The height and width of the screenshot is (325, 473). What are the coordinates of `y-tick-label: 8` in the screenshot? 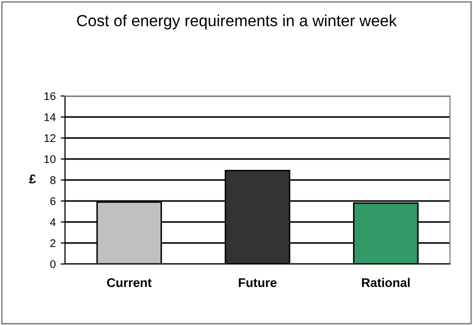 It's located at (53, 180).